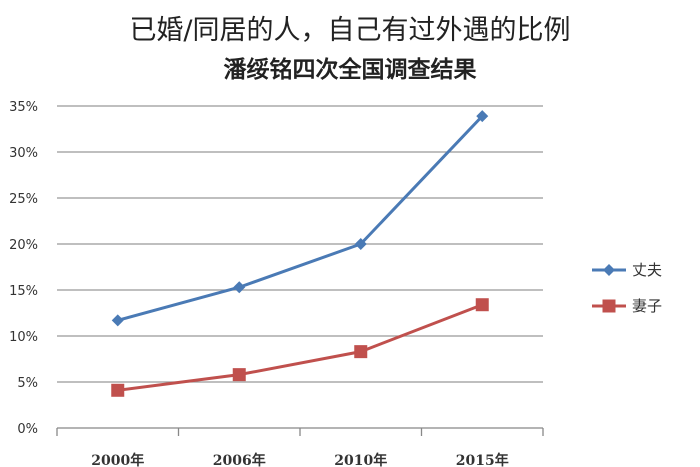 The height and width of the screenshot is (467, 700). Describe the element at coordinates (350, 69) in the screenshot. I see `chart-subtitle: 潘绥铭四次全国调查结果` at that location.